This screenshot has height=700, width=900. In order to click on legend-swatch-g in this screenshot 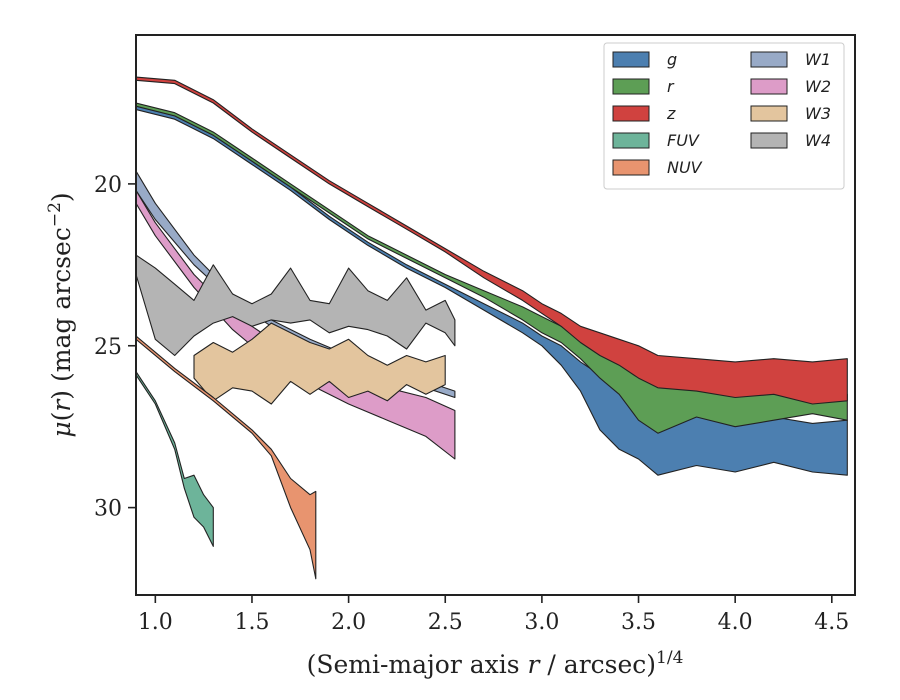, I will do `click(631, 59)`.